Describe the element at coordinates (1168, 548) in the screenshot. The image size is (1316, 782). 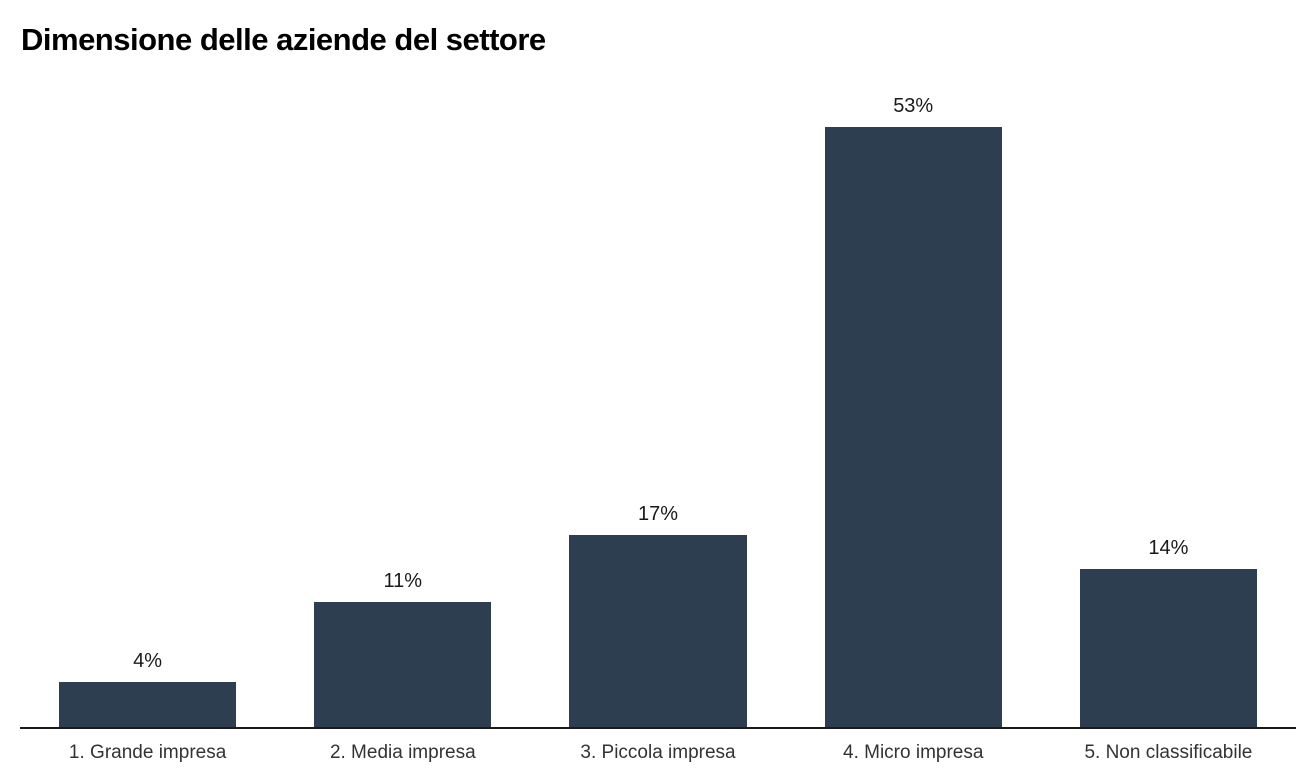
I see `bar-value-label: 14%` at that location.